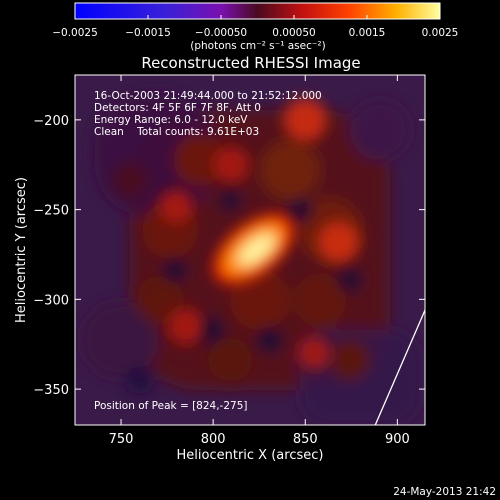  What do you see at coordinates (367, 33) in the screenshot?
I see `colorbar-tick-label: 0.0015` at bounding box center [367, 33].